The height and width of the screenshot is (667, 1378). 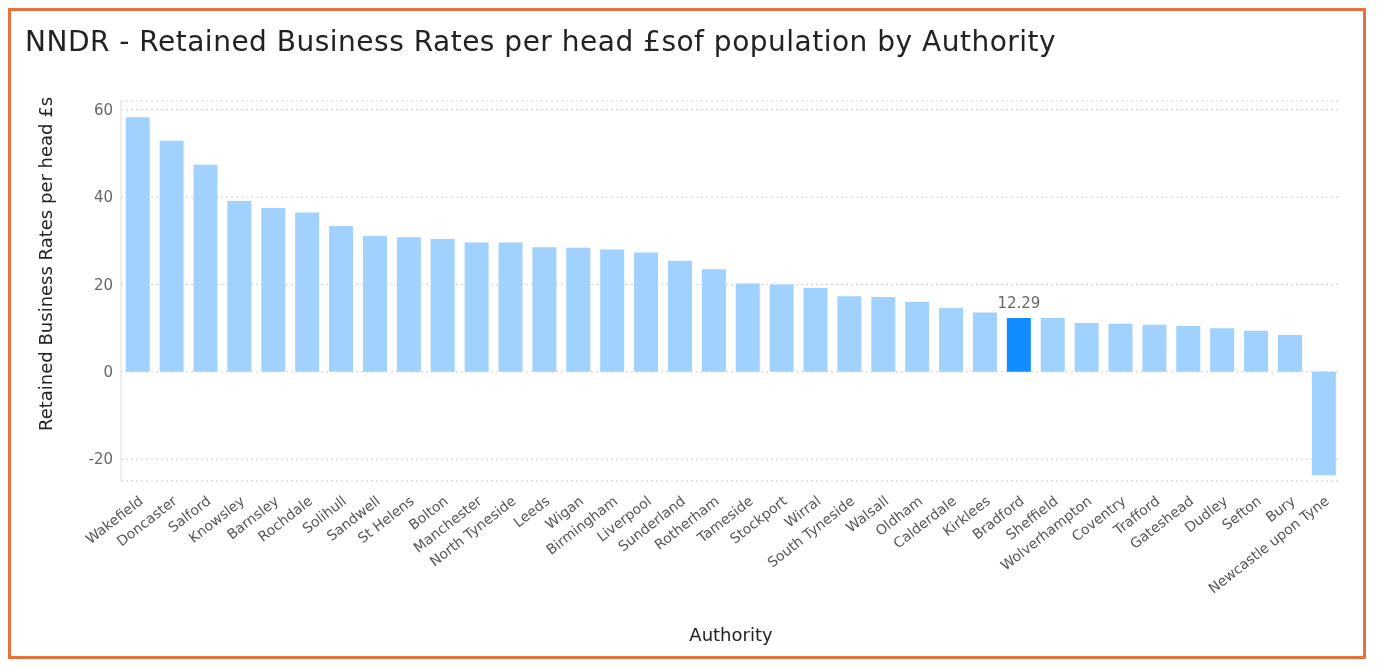 I want to click on y-tick-label: 0, so click(x=108, y=372).